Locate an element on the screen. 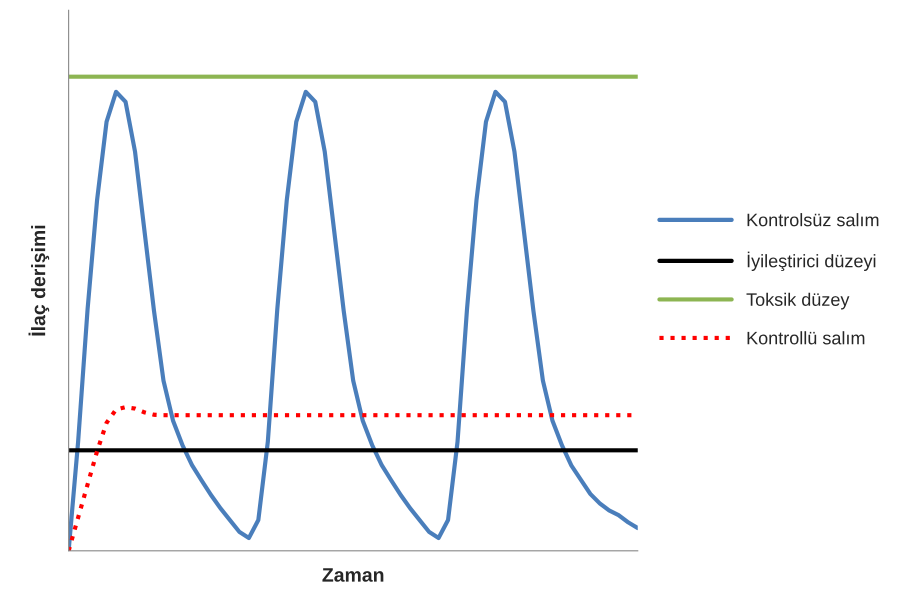 Image resolution: width=915 pixels, height=604 pixels. legend-label: Kontrollü salım is located at coordinates (806, 337).